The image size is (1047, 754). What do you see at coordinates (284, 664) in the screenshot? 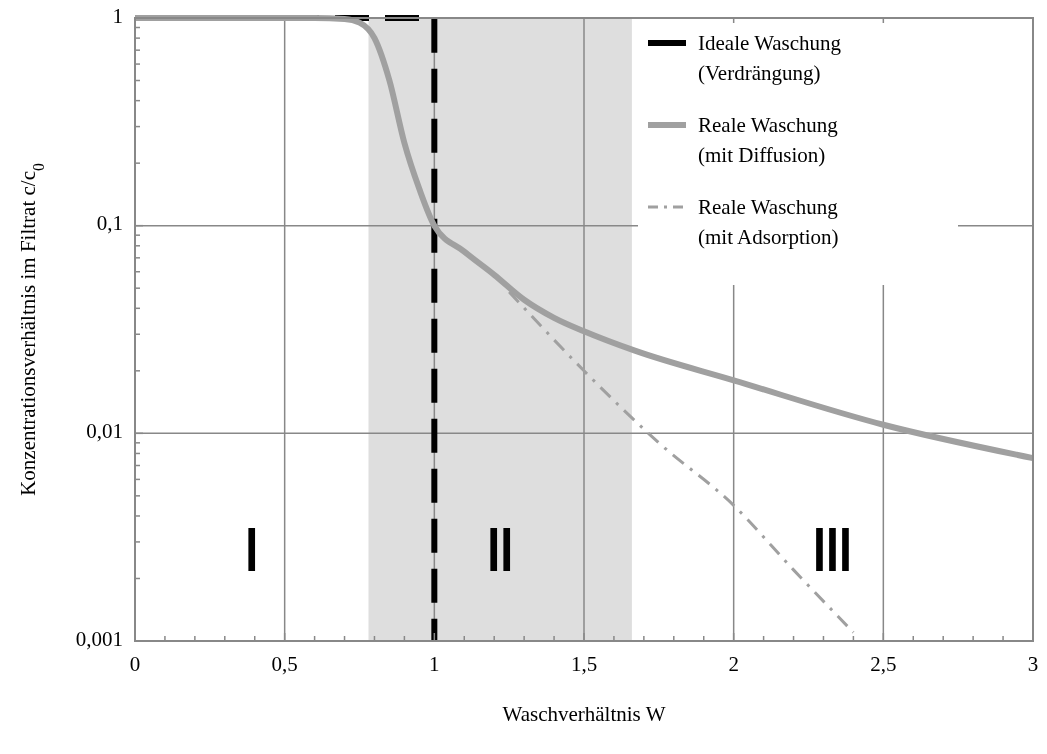
I see `x-tick-label: 0,5` at bounding box center [284, 664].